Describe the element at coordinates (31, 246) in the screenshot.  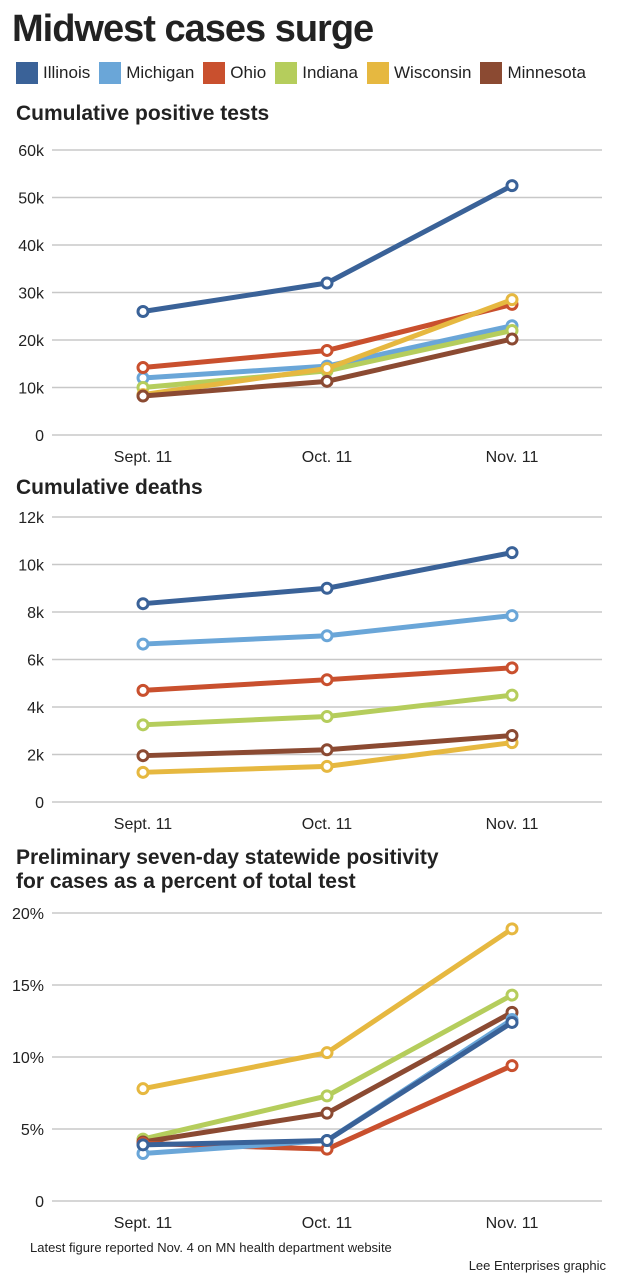
I see `y-tick-label: 40k` at that location.